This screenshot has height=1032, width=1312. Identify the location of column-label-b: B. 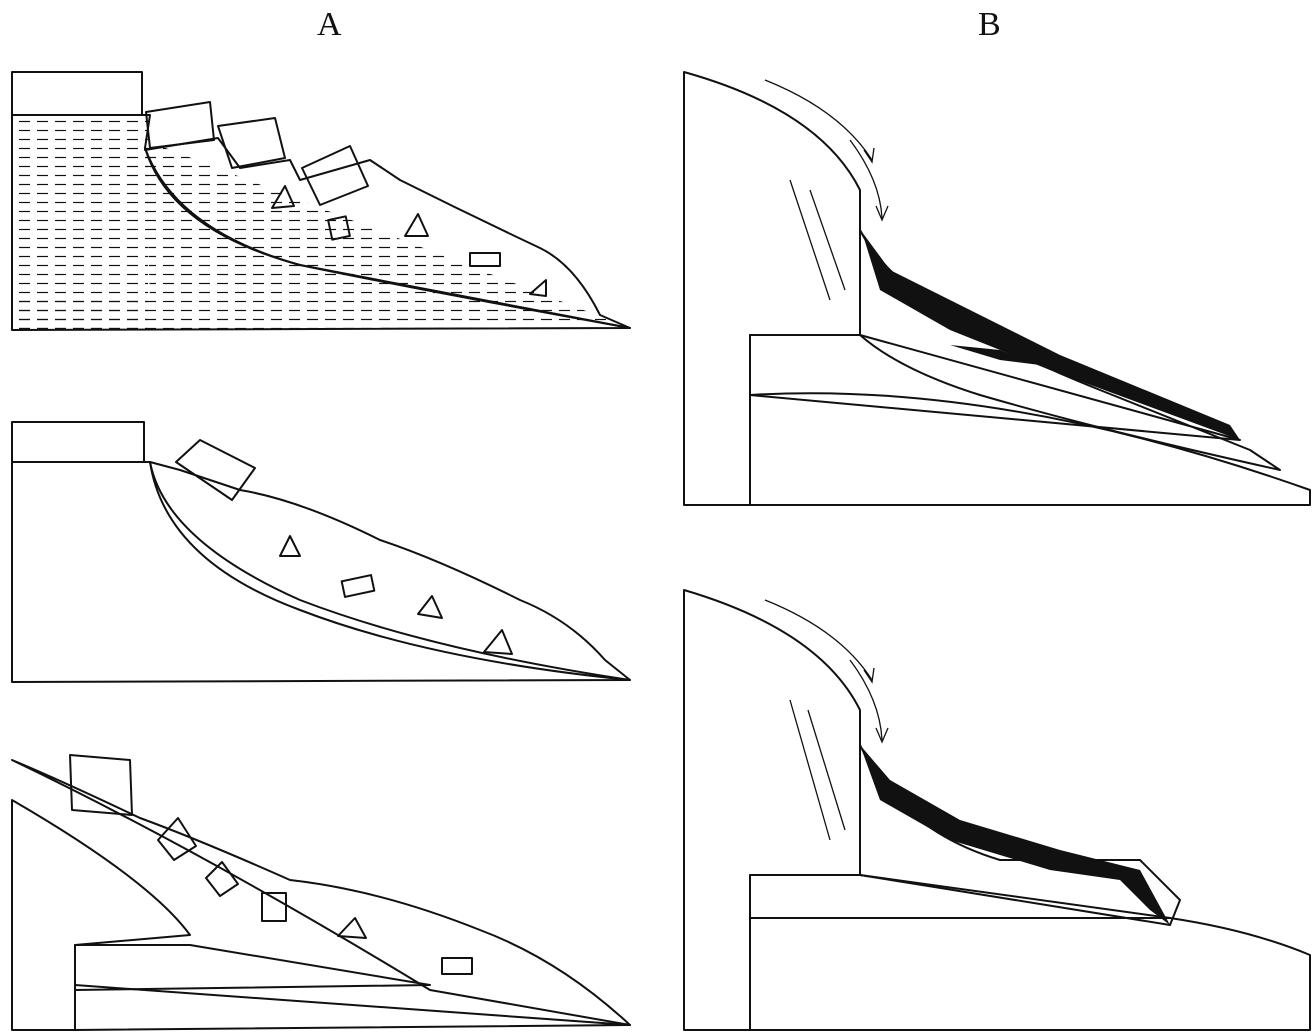
(989, 24).